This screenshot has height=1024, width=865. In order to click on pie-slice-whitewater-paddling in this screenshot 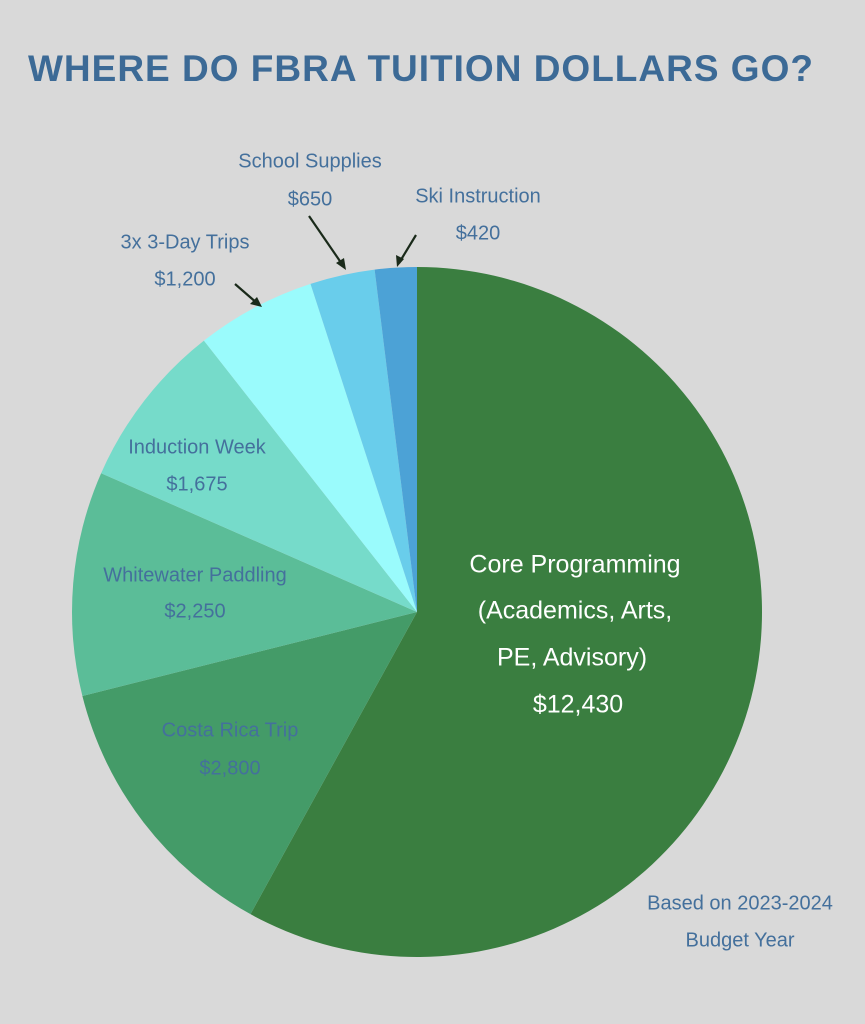, I will do `click(244, 585)`.